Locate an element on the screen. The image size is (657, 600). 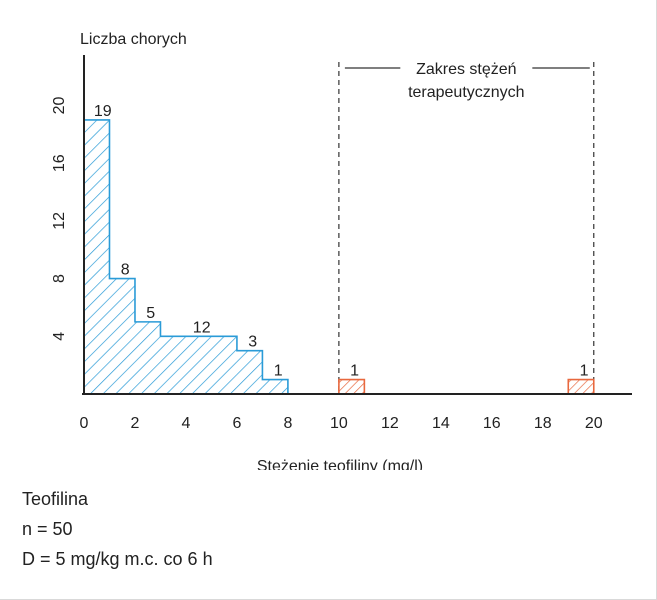
range-label-line2: terapeutycznych is located at coordinates (466, 92).